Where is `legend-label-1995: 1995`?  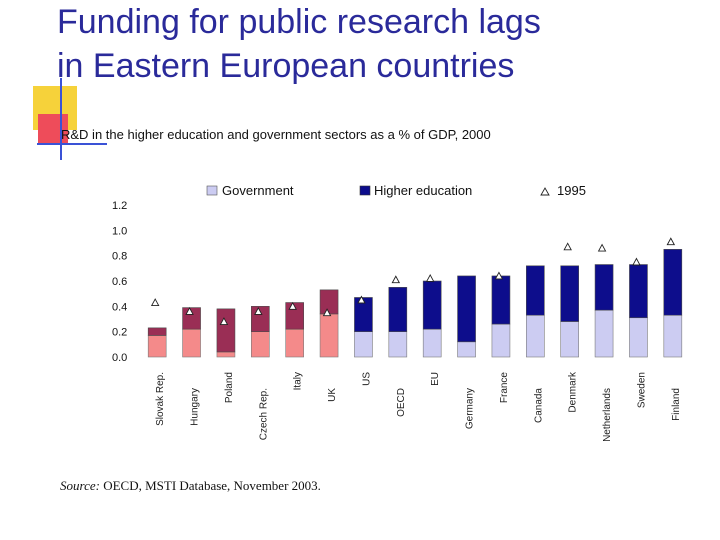
legend-label-1995: 1995 is located at coordinates (571, 190).